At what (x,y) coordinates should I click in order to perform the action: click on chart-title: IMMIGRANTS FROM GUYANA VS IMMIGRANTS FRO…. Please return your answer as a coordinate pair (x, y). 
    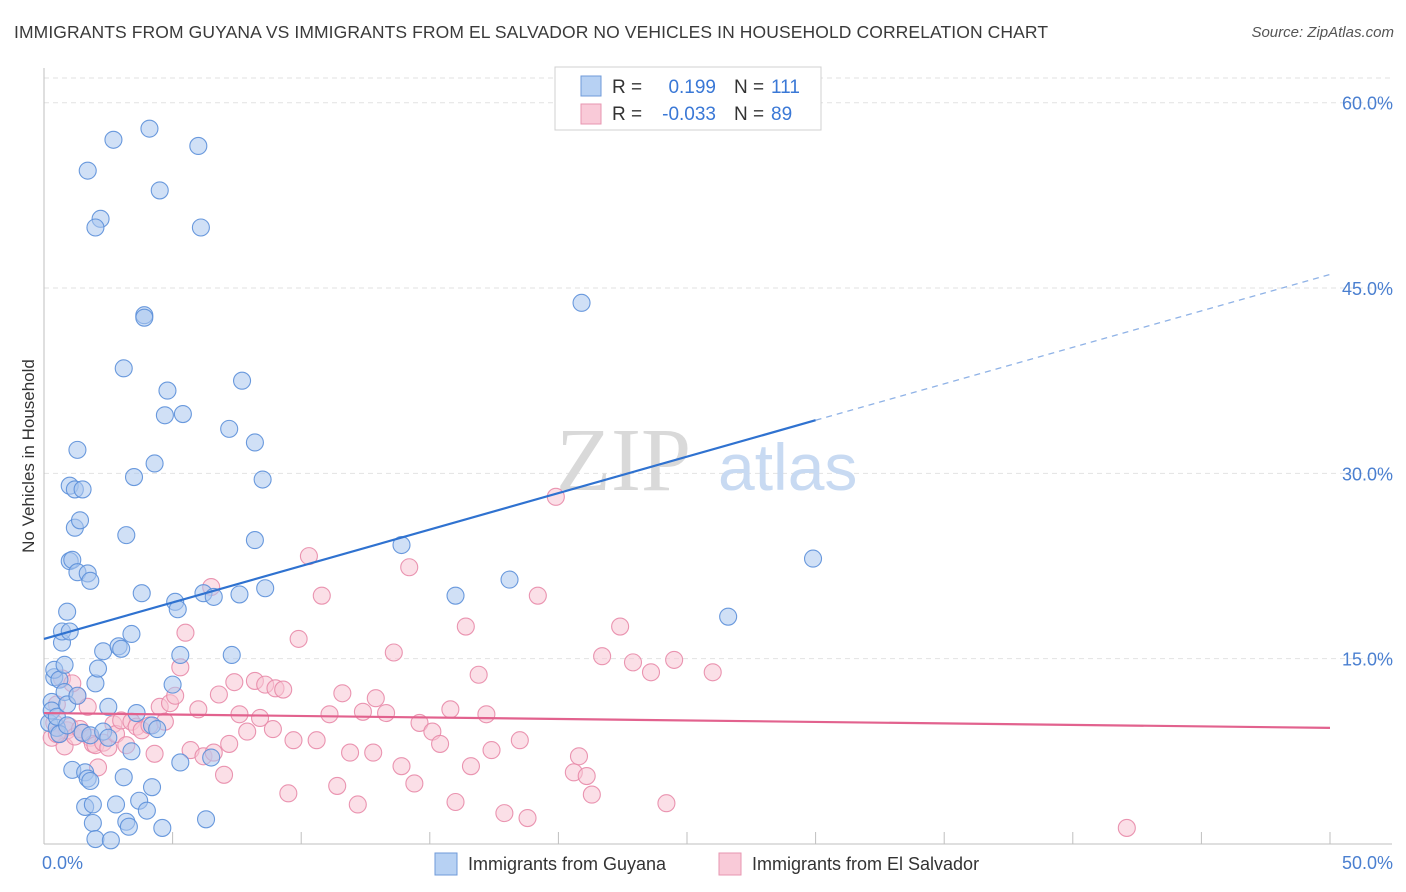
    Looking at the image, I should click on (531, 32).